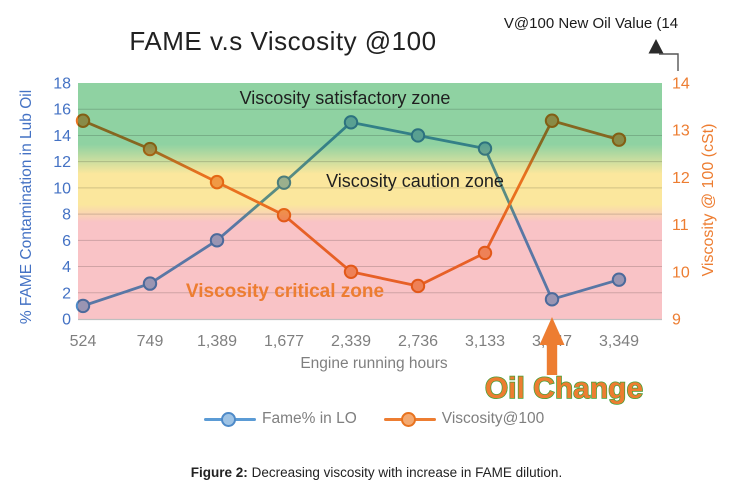  Describe the element at coordinates (708, 200) in the screenshot. I see `right-axis-title: Viscosity @ 100 (cSt)` at that location.